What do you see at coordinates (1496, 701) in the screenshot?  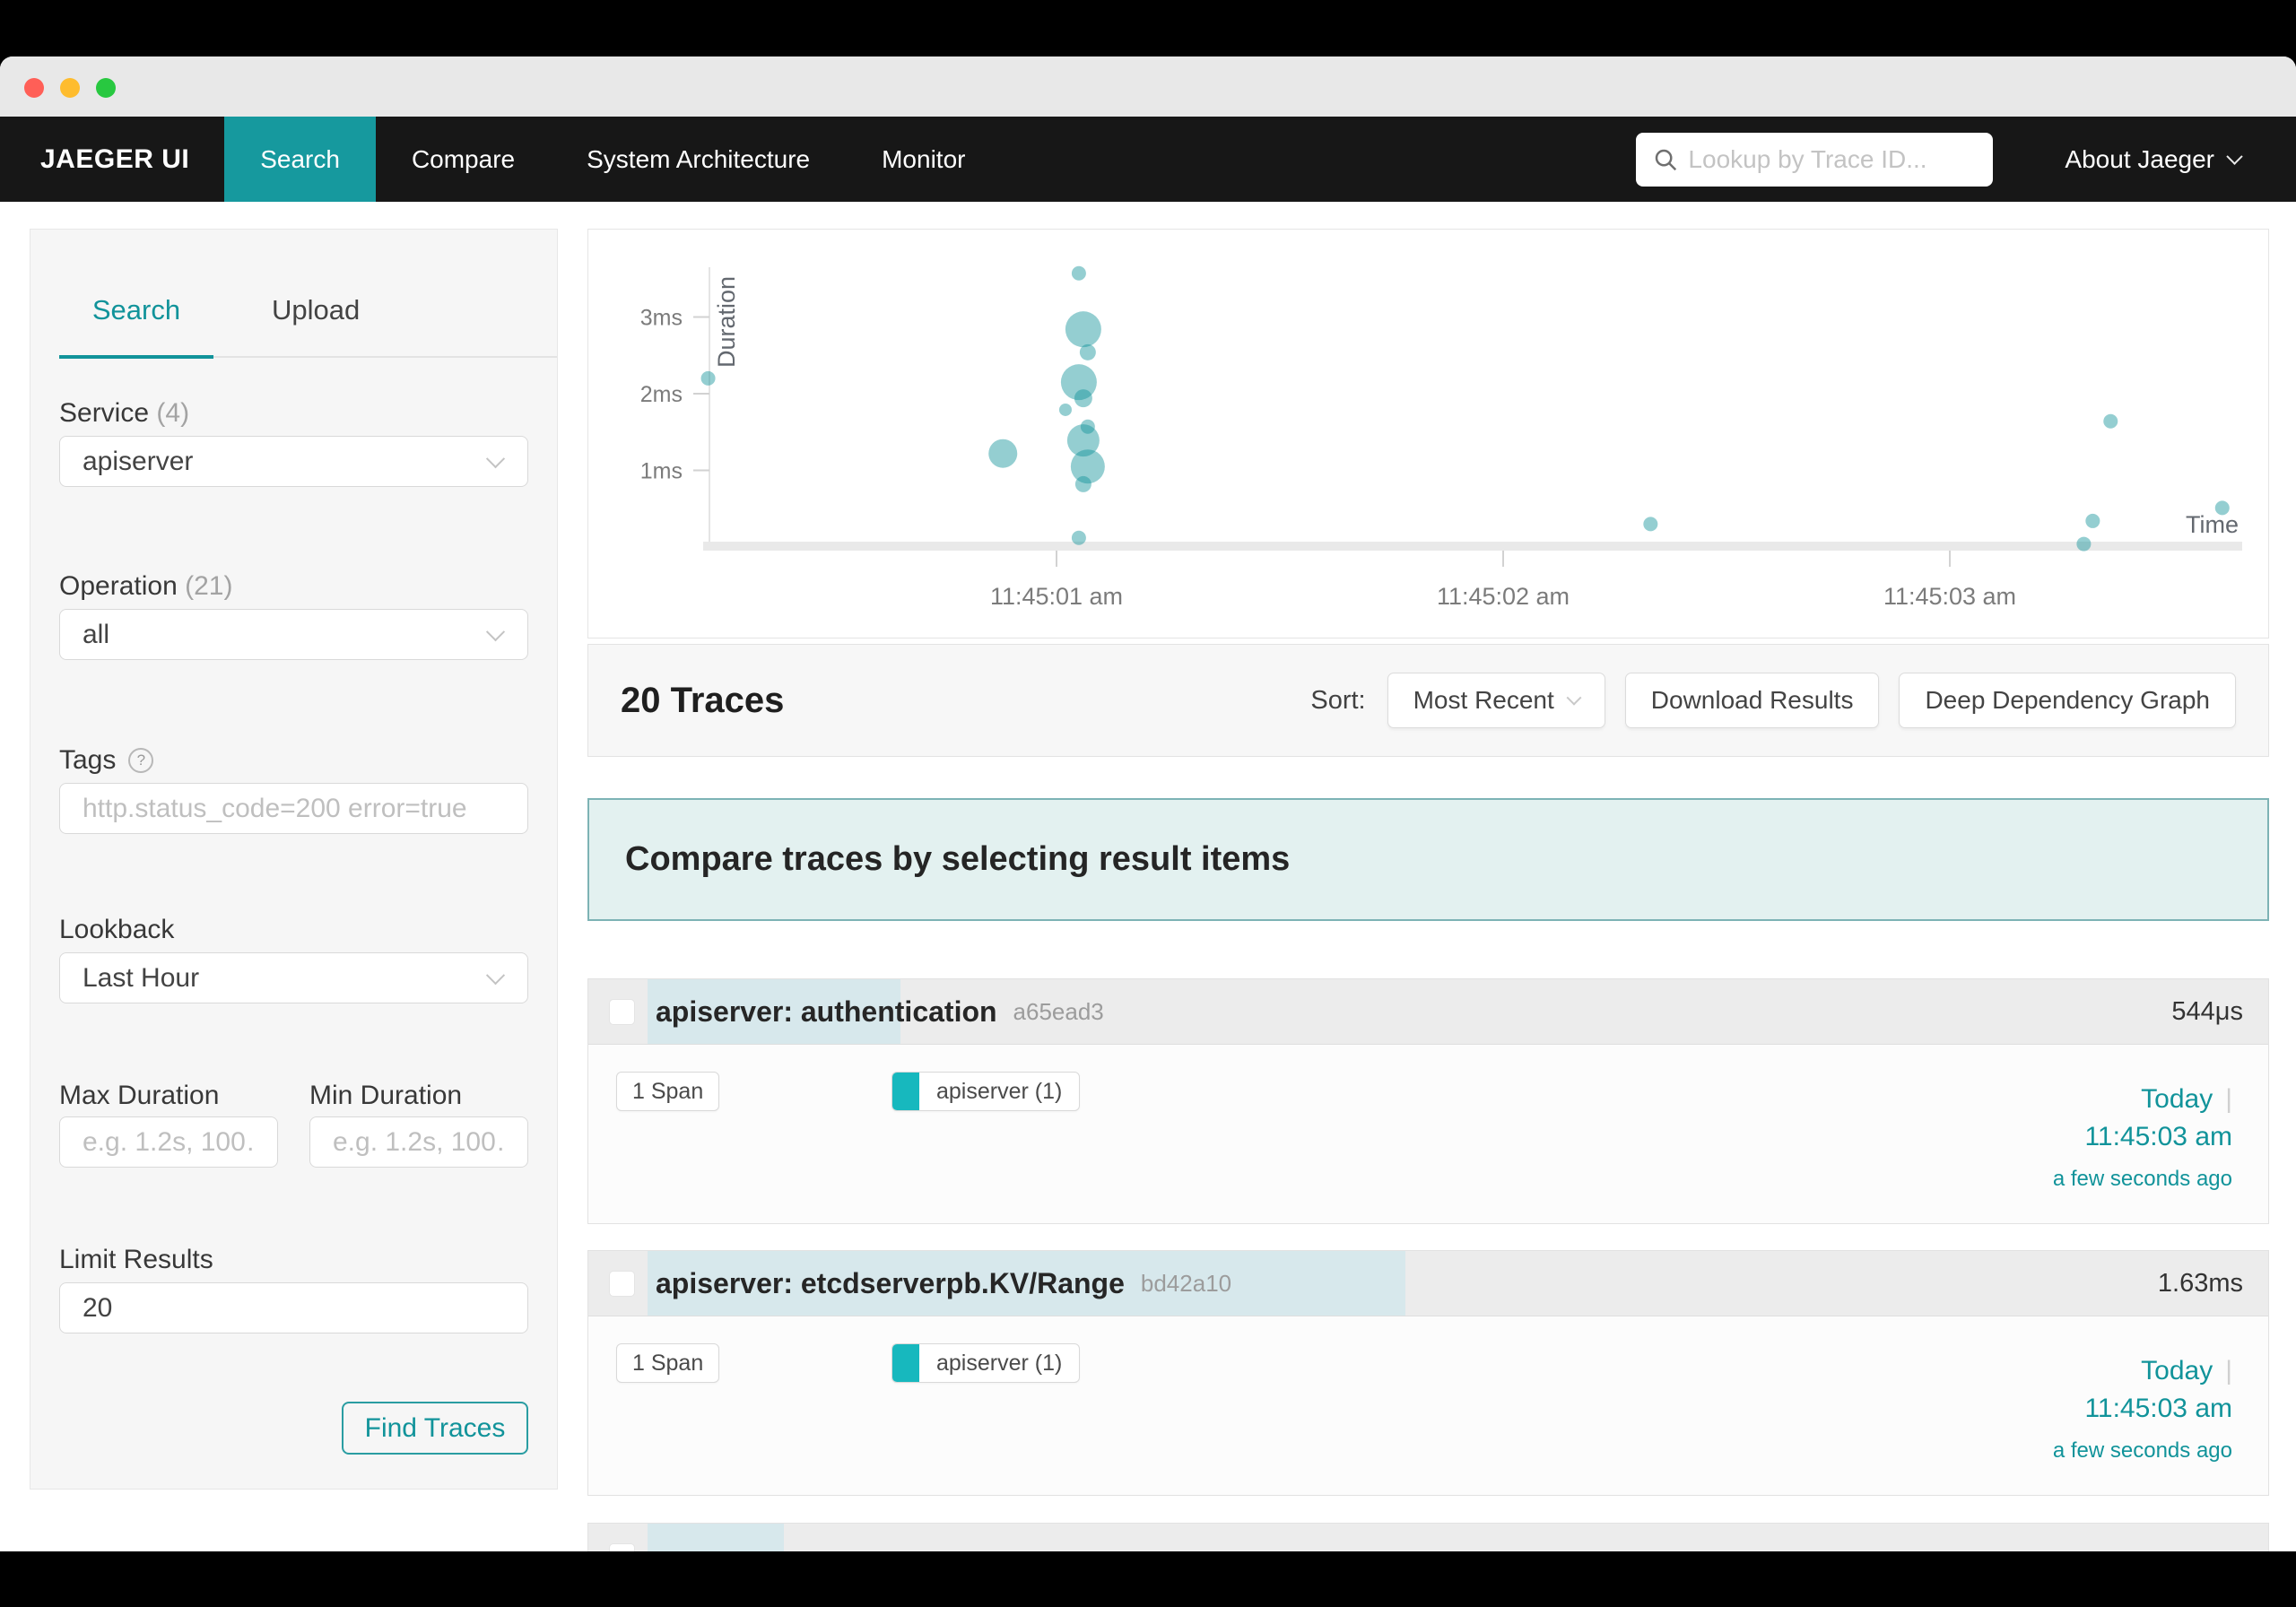 I see `sort-select: Most Recent` at bounding box center [1496, 701].